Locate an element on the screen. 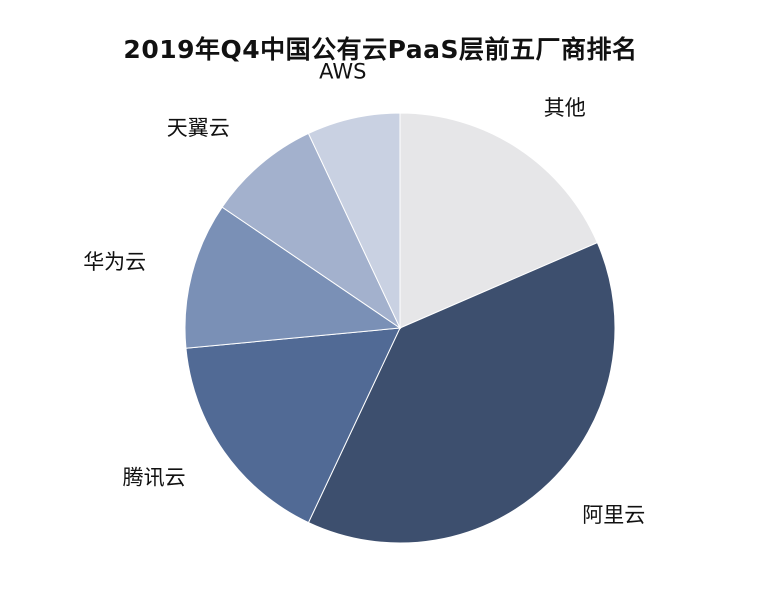  slice-label-3: 腾讯云 is located at coordinates (154, 478).